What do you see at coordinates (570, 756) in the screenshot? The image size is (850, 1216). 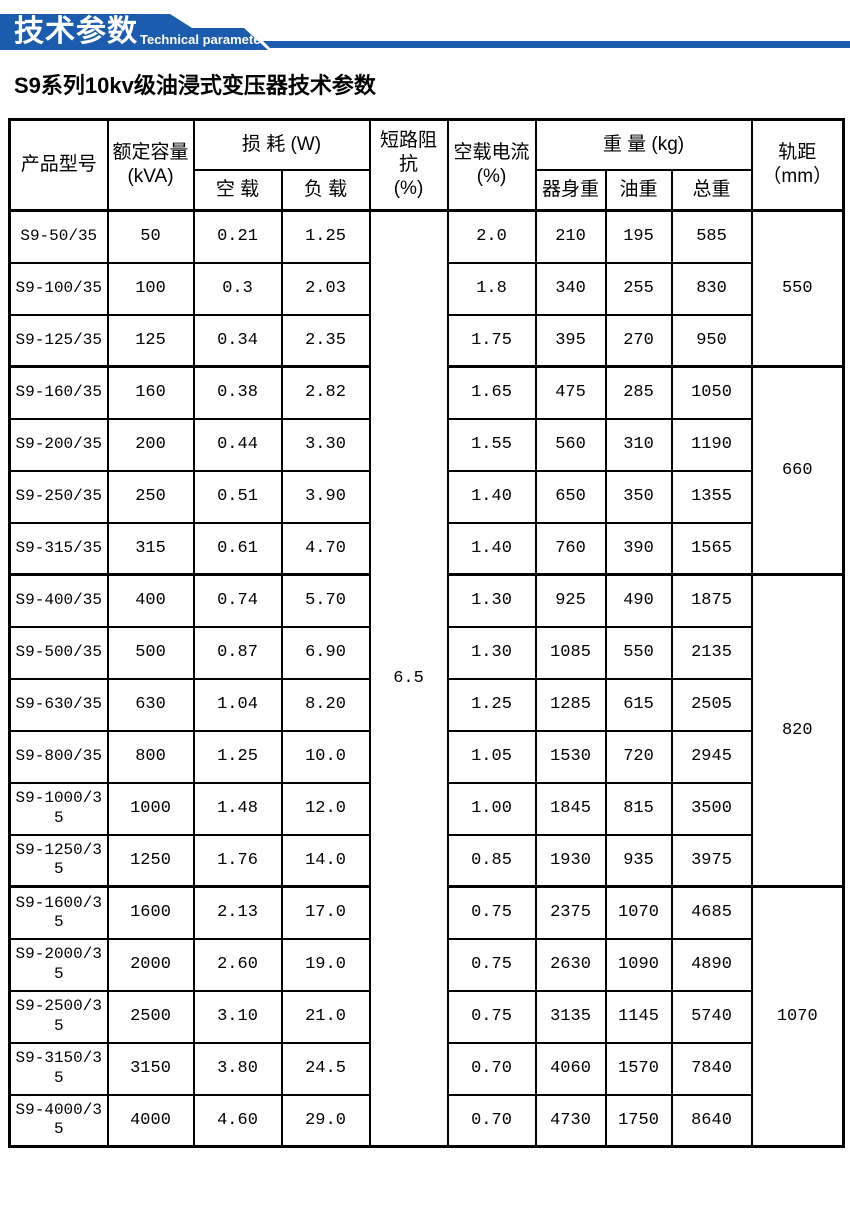 I see `body-weight-cell: 1530` at bounding box center [570, 756].